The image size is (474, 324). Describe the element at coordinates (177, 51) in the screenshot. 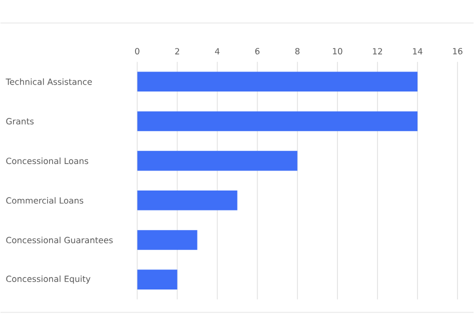

I see `x-tick-label: 2` at that location.